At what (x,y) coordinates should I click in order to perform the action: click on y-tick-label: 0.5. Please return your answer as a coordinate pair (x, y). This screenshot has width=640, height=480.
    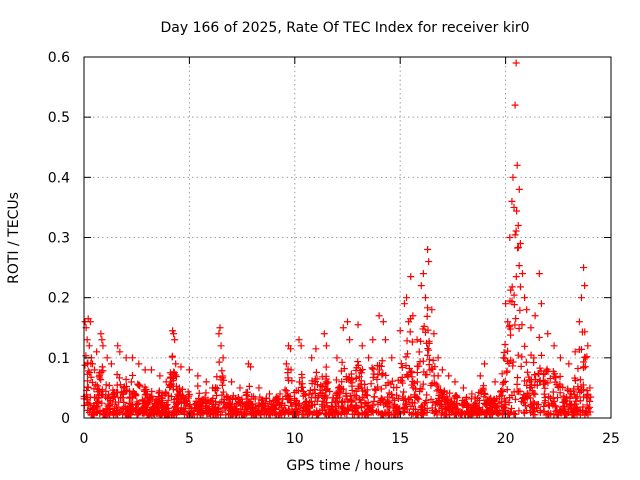
    Looking at the image, I should click on (59, 118).